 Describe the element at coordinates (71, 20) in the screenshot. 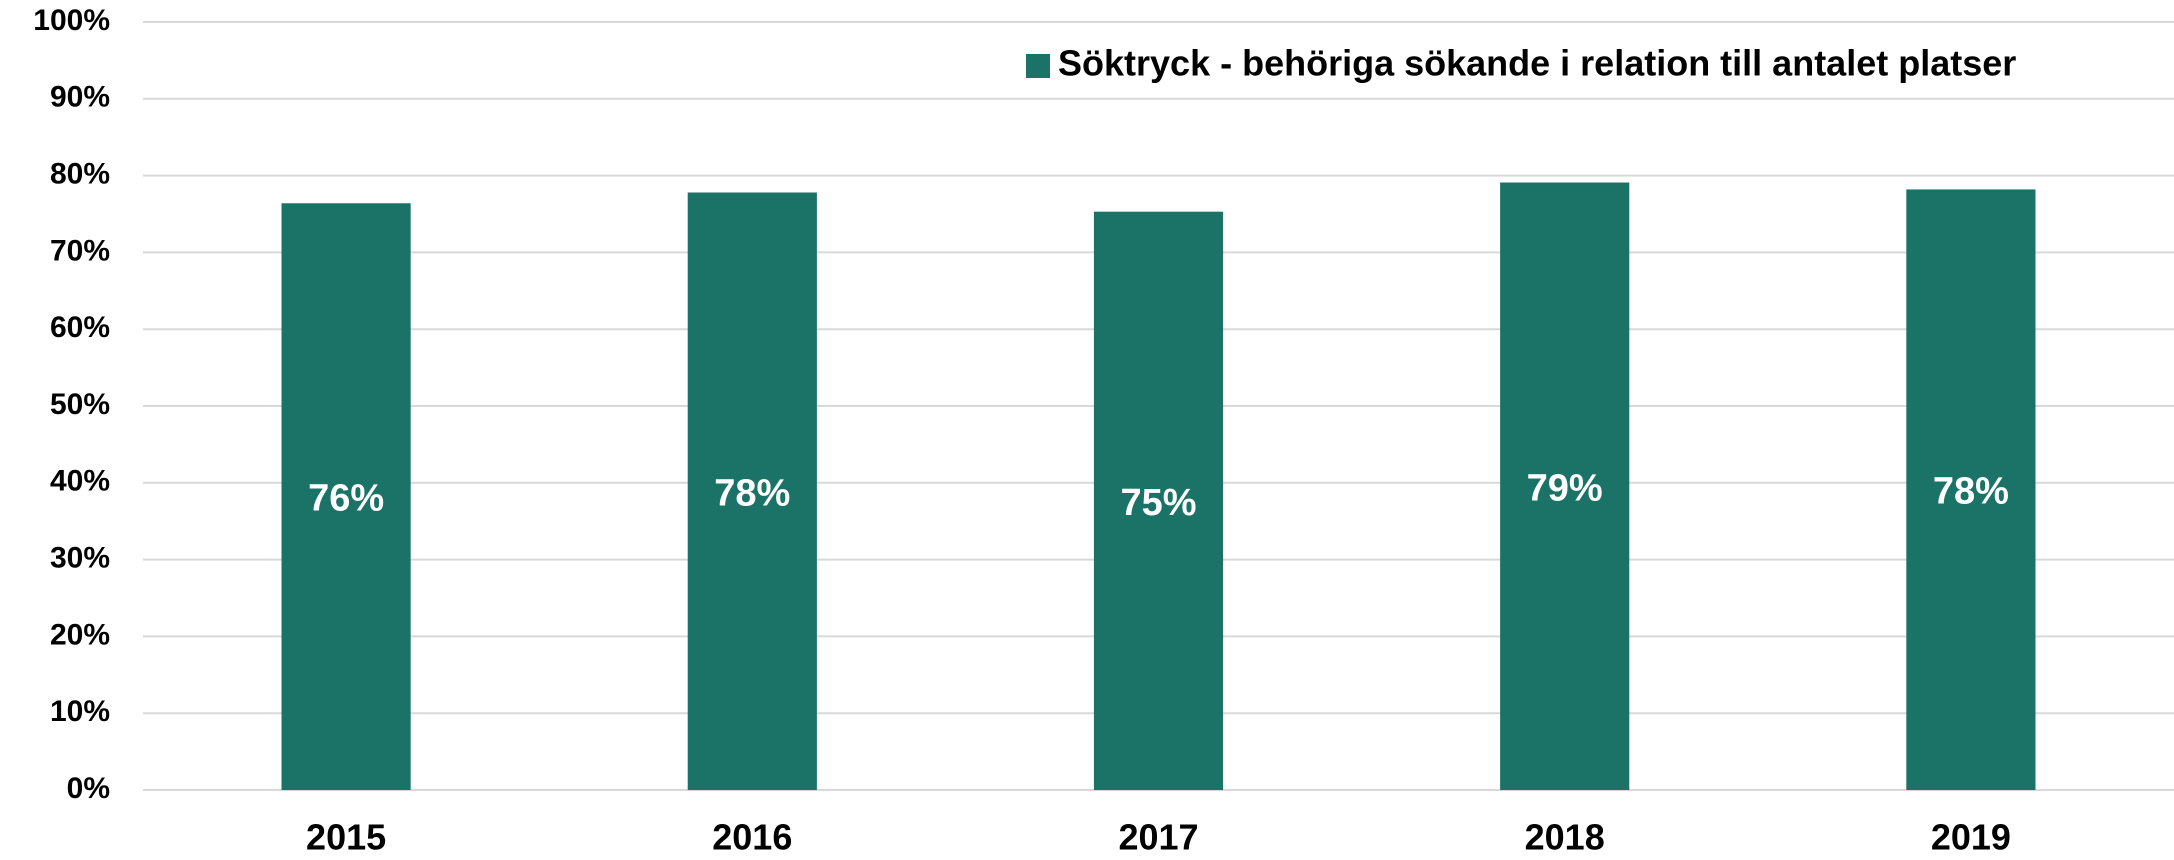

I see `y-tick-label: 100%` at that location.